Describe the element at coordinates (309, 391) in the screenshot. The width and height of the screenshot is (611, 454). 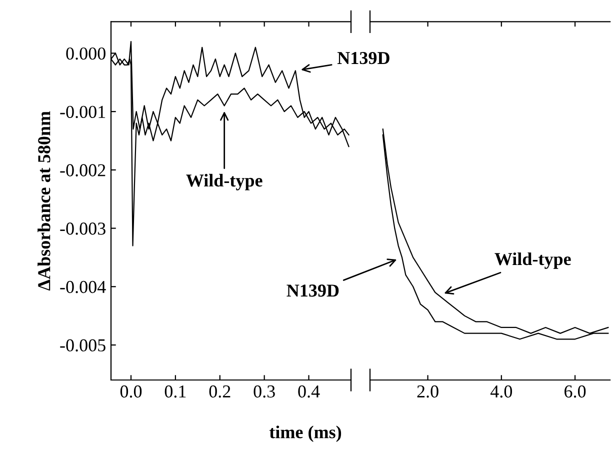
I see `x-tick-label: 0.4` at that location.